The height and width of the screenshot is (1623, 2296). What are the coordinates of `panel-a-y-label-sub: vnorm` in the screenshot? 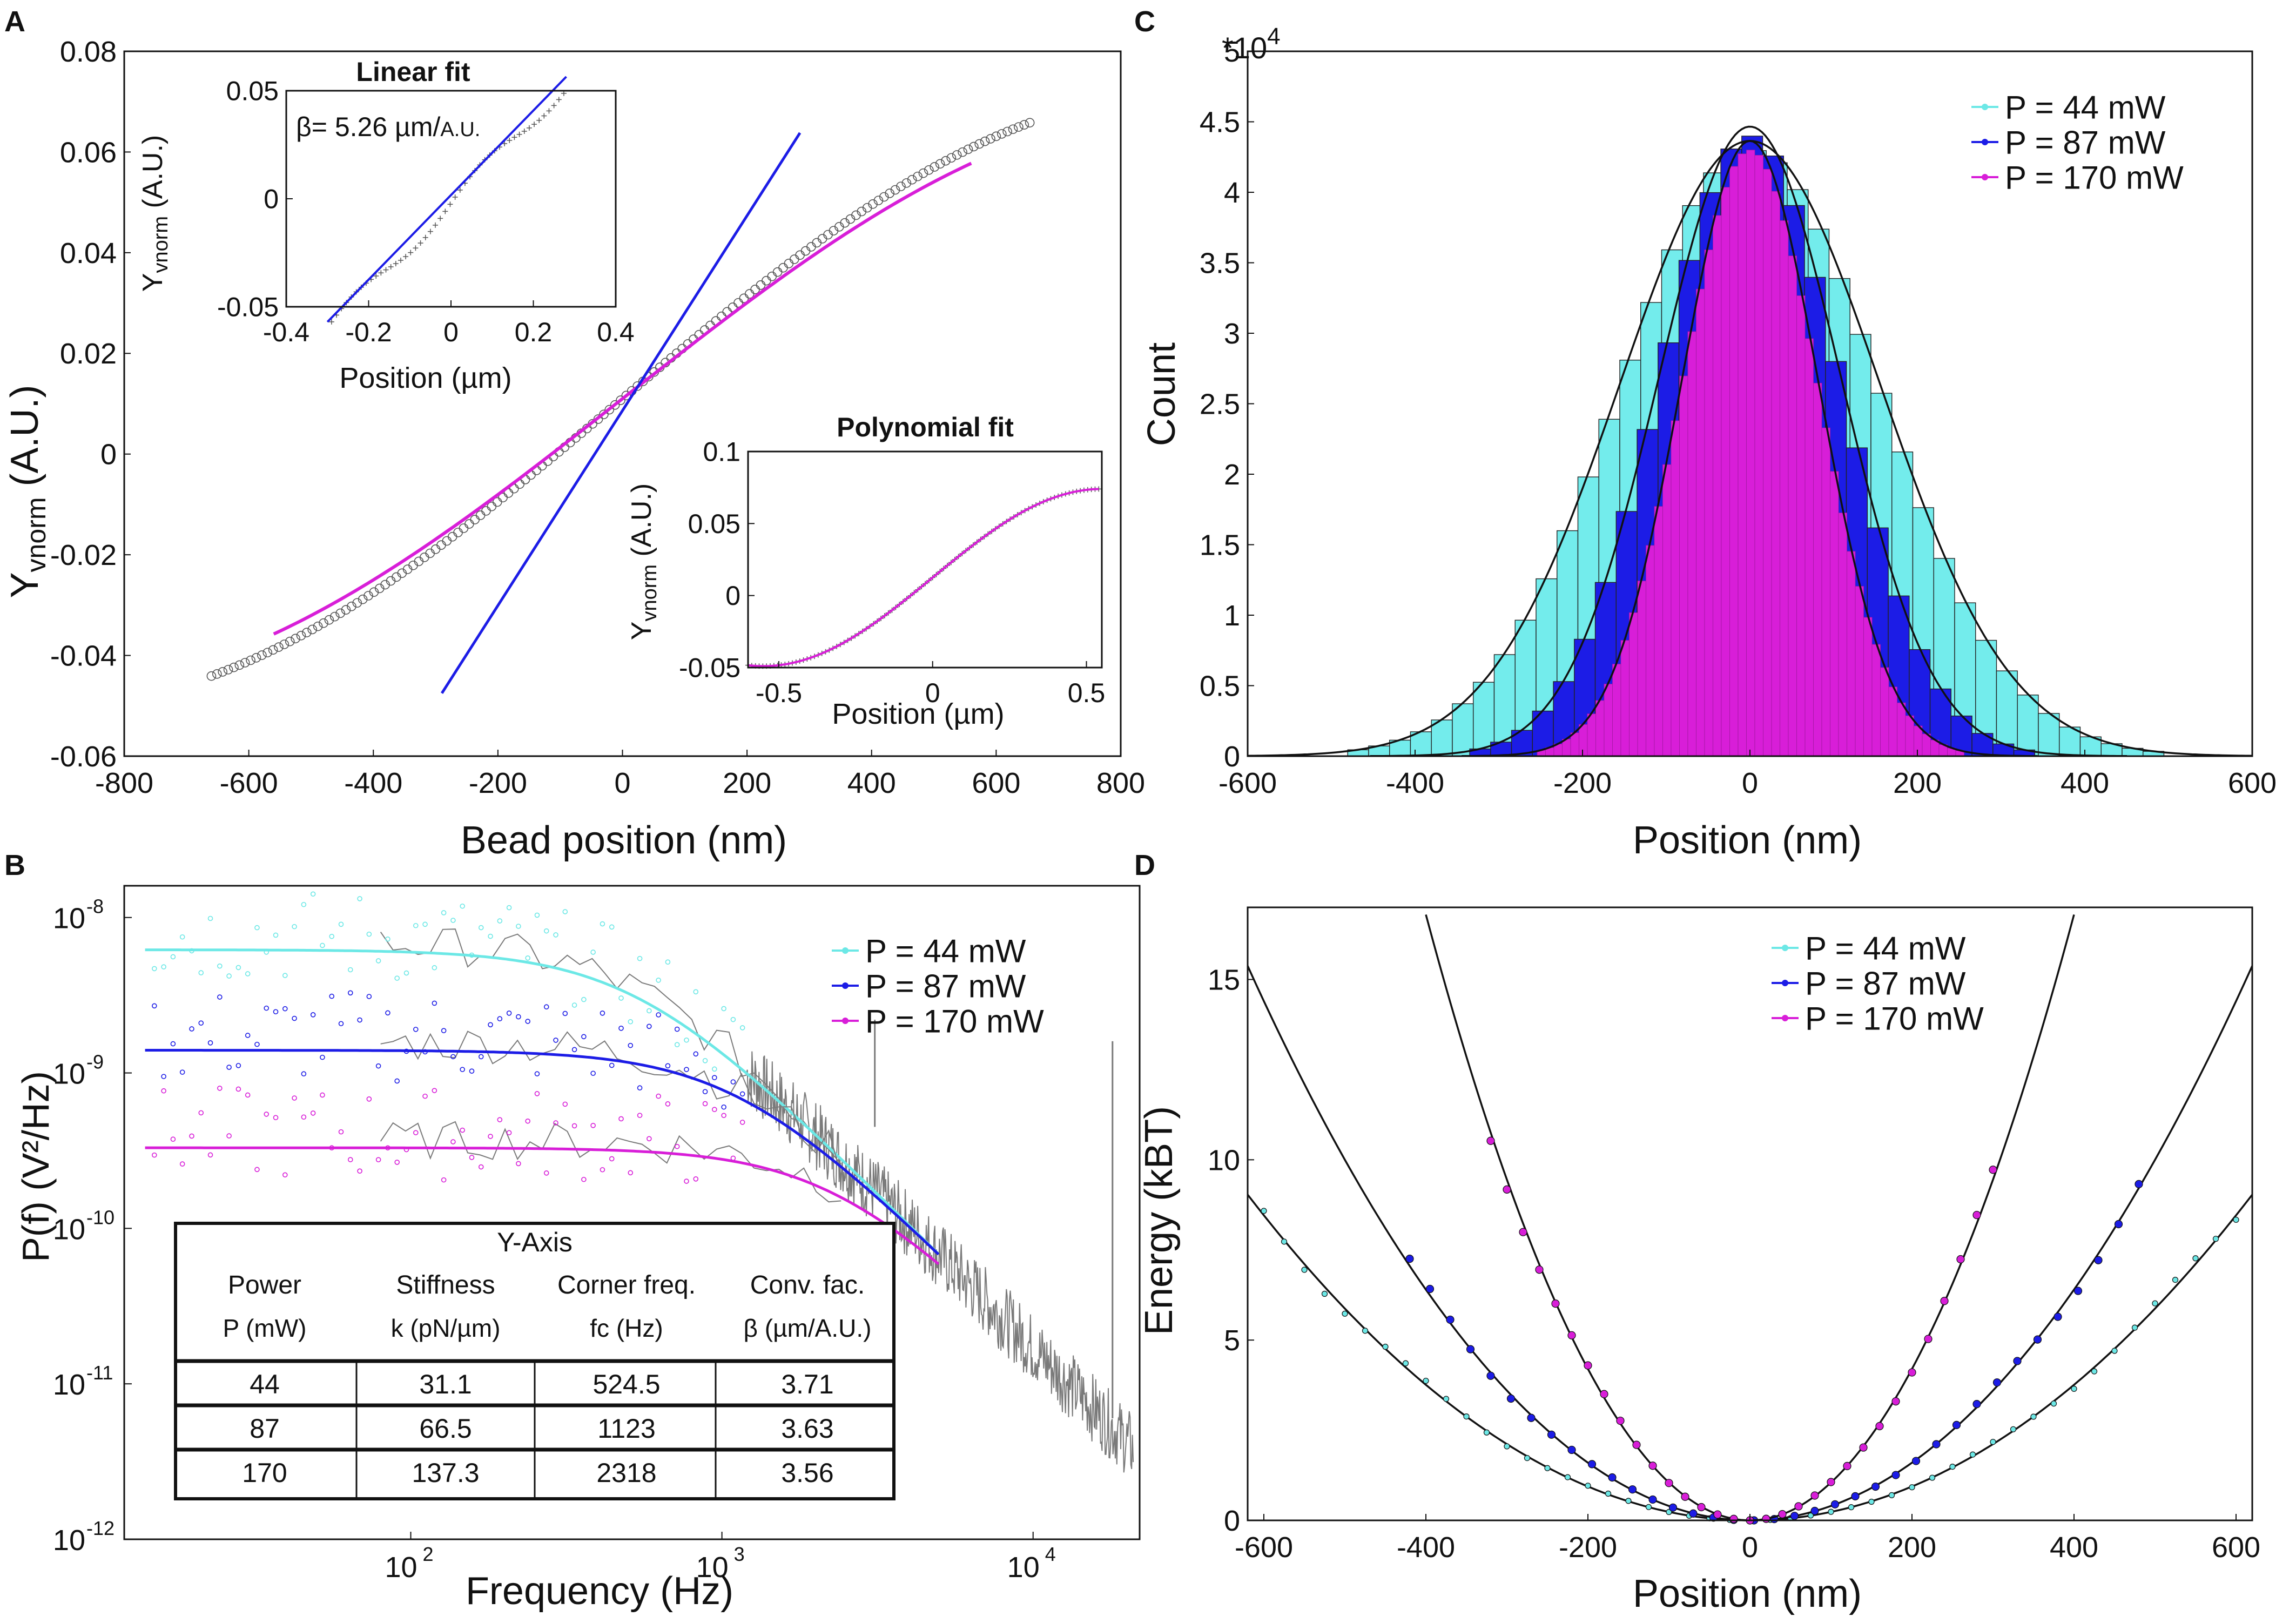 It's located at (36, 535).